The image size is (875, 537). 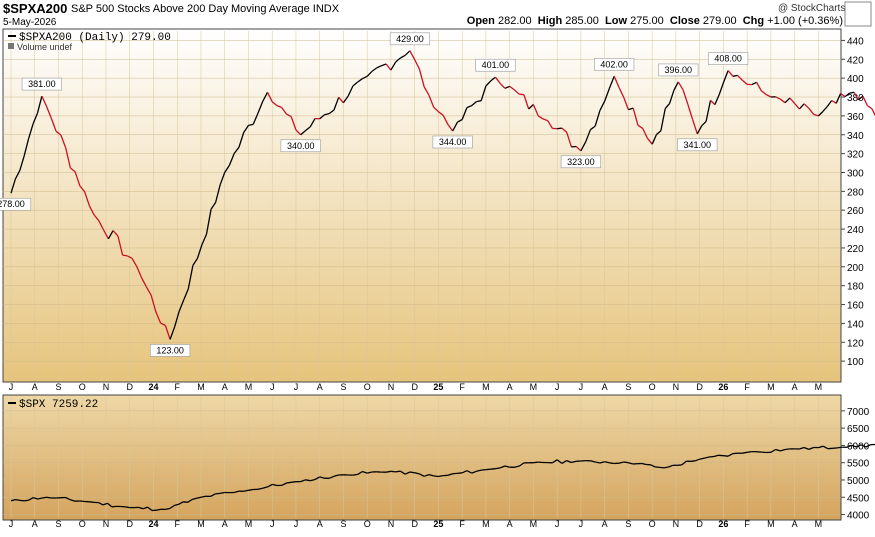 I want to click on point-label: 401.00, so click(x=496, y=65).